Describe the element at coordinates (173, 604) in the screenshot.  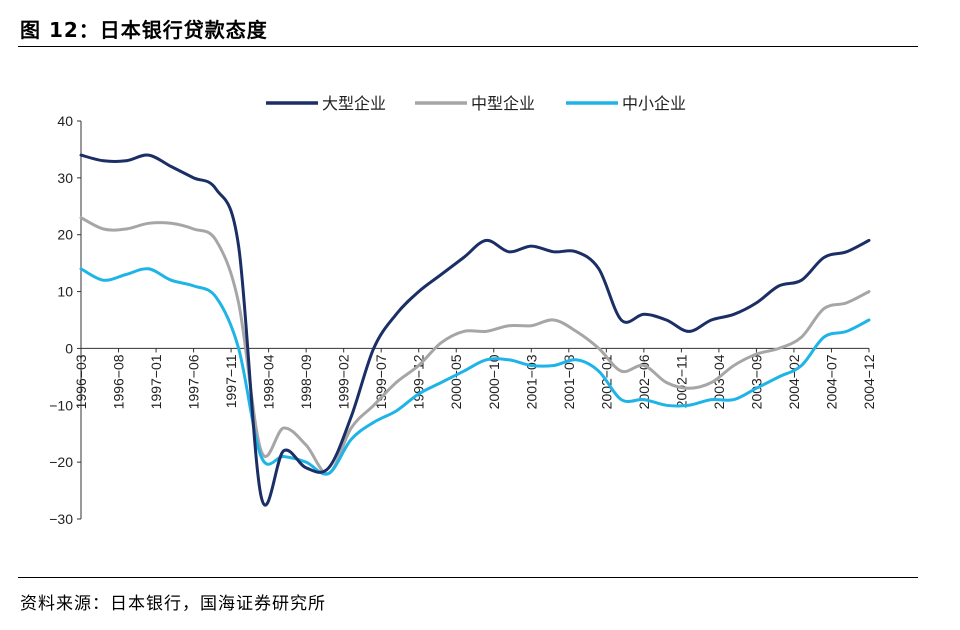
I see `source-note: 资料来源：日本银行，国海证券研究所` at that location.